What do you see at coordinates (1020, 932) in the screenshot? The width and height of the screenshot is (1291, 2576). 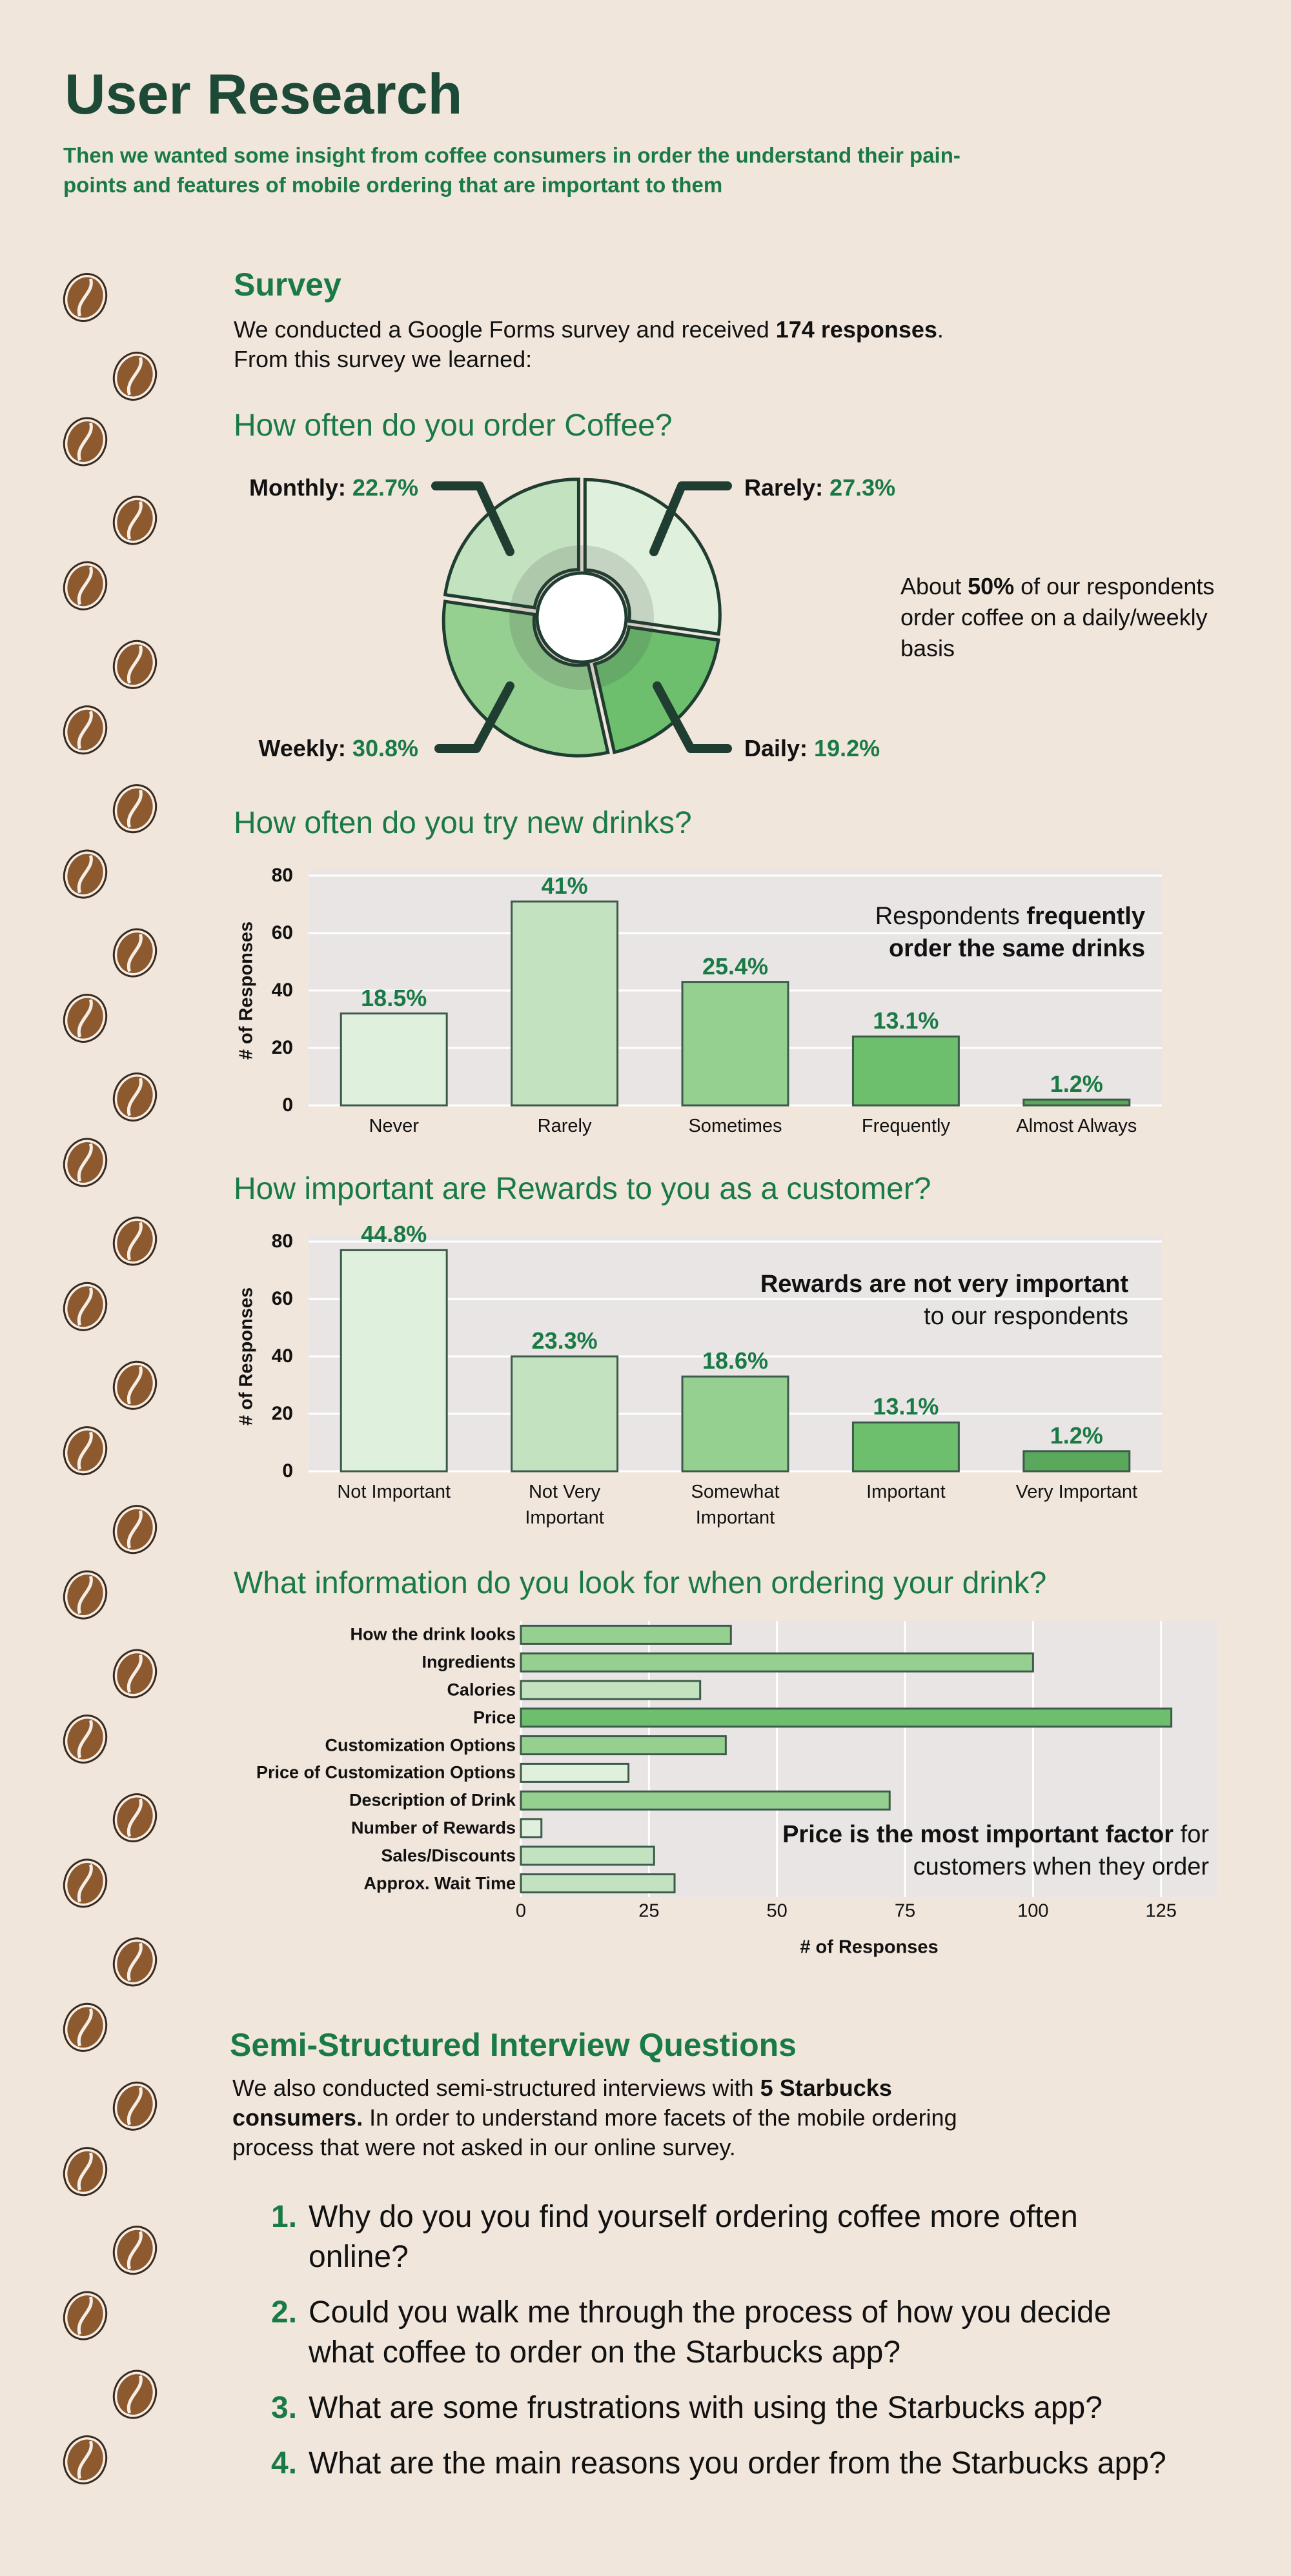 I see `text-run: frequently order the same drinks` at bounding box center [1020, 932].